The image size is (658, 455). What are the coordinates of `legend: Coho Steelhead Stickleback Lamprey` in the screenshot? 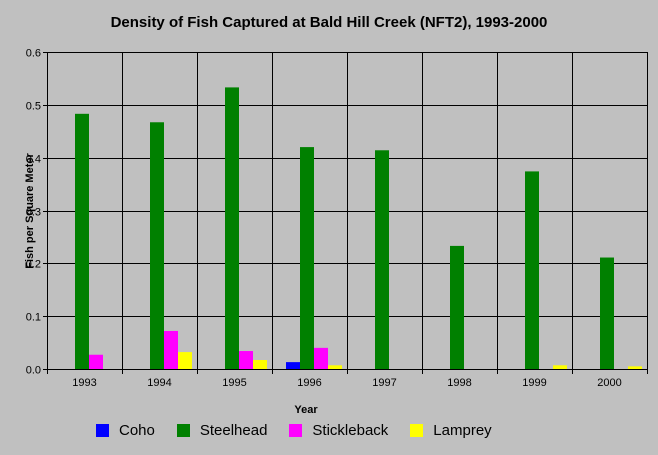 It's located at (305, 430).